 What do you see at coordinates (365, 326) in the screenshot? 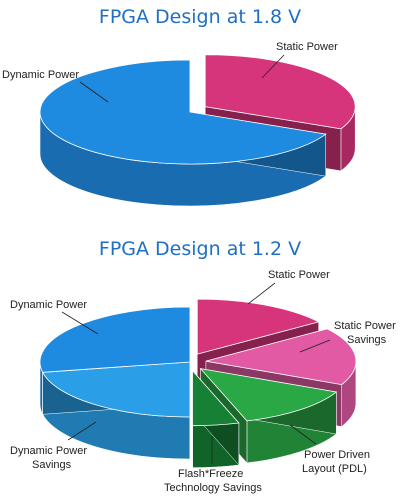
I see `static-power-savings-label-1: Static Power` at bounding box center [365, 326].